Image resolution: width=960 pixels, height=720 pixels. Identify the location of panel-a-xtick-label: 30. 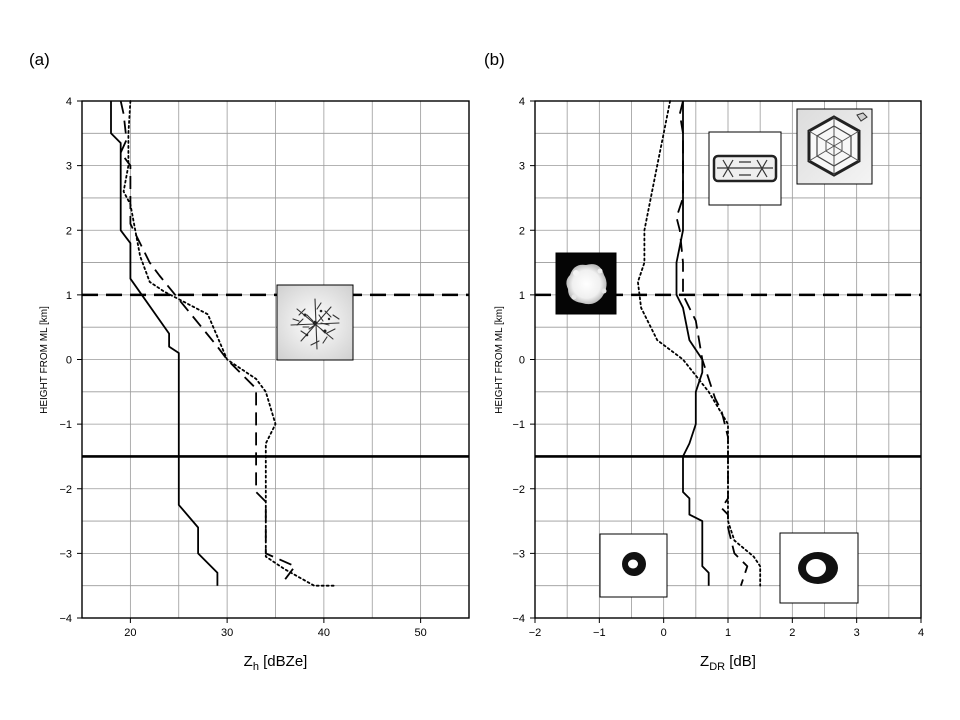
(227, 633).